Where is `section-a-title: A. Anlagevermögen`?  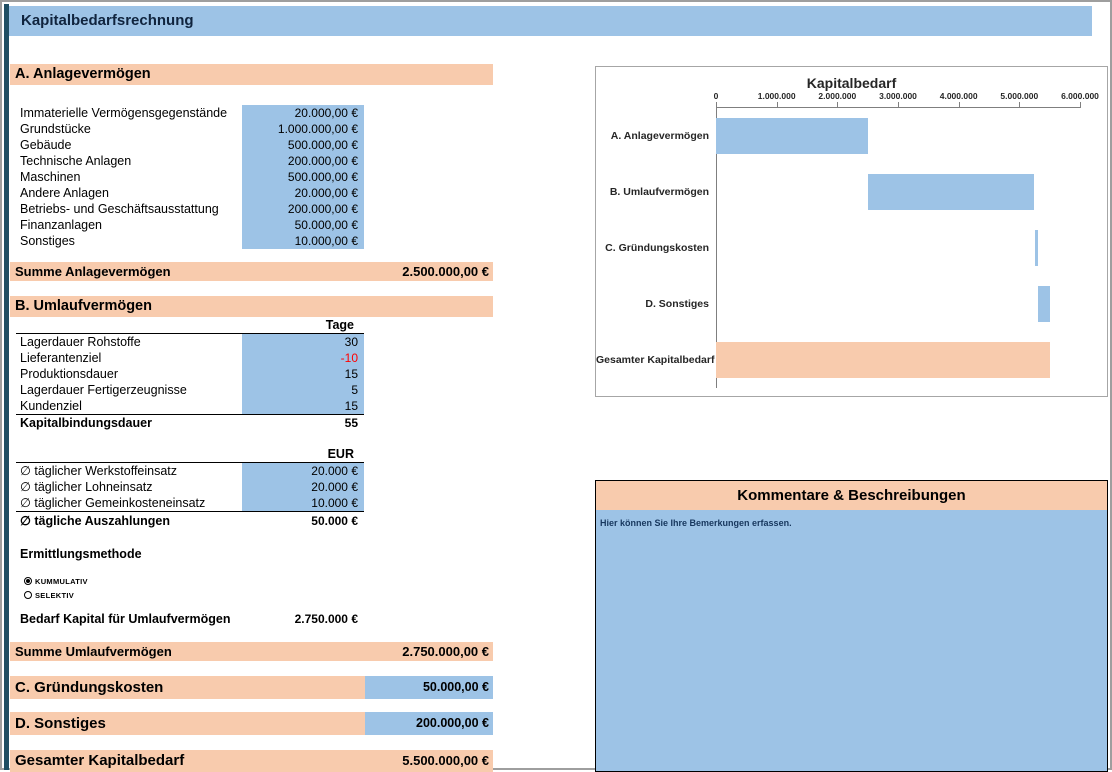
section-a-title: A. Anlagevermögen is located at coordinates (83, 74).